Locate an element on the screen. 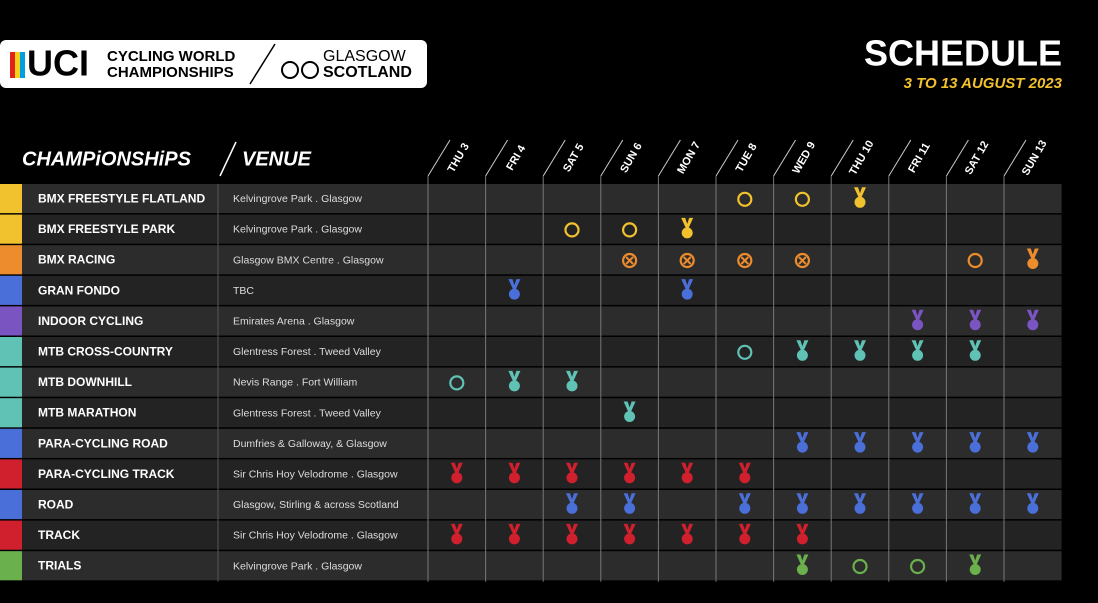  row-name: ROAD is located at coordinates (56, 504).